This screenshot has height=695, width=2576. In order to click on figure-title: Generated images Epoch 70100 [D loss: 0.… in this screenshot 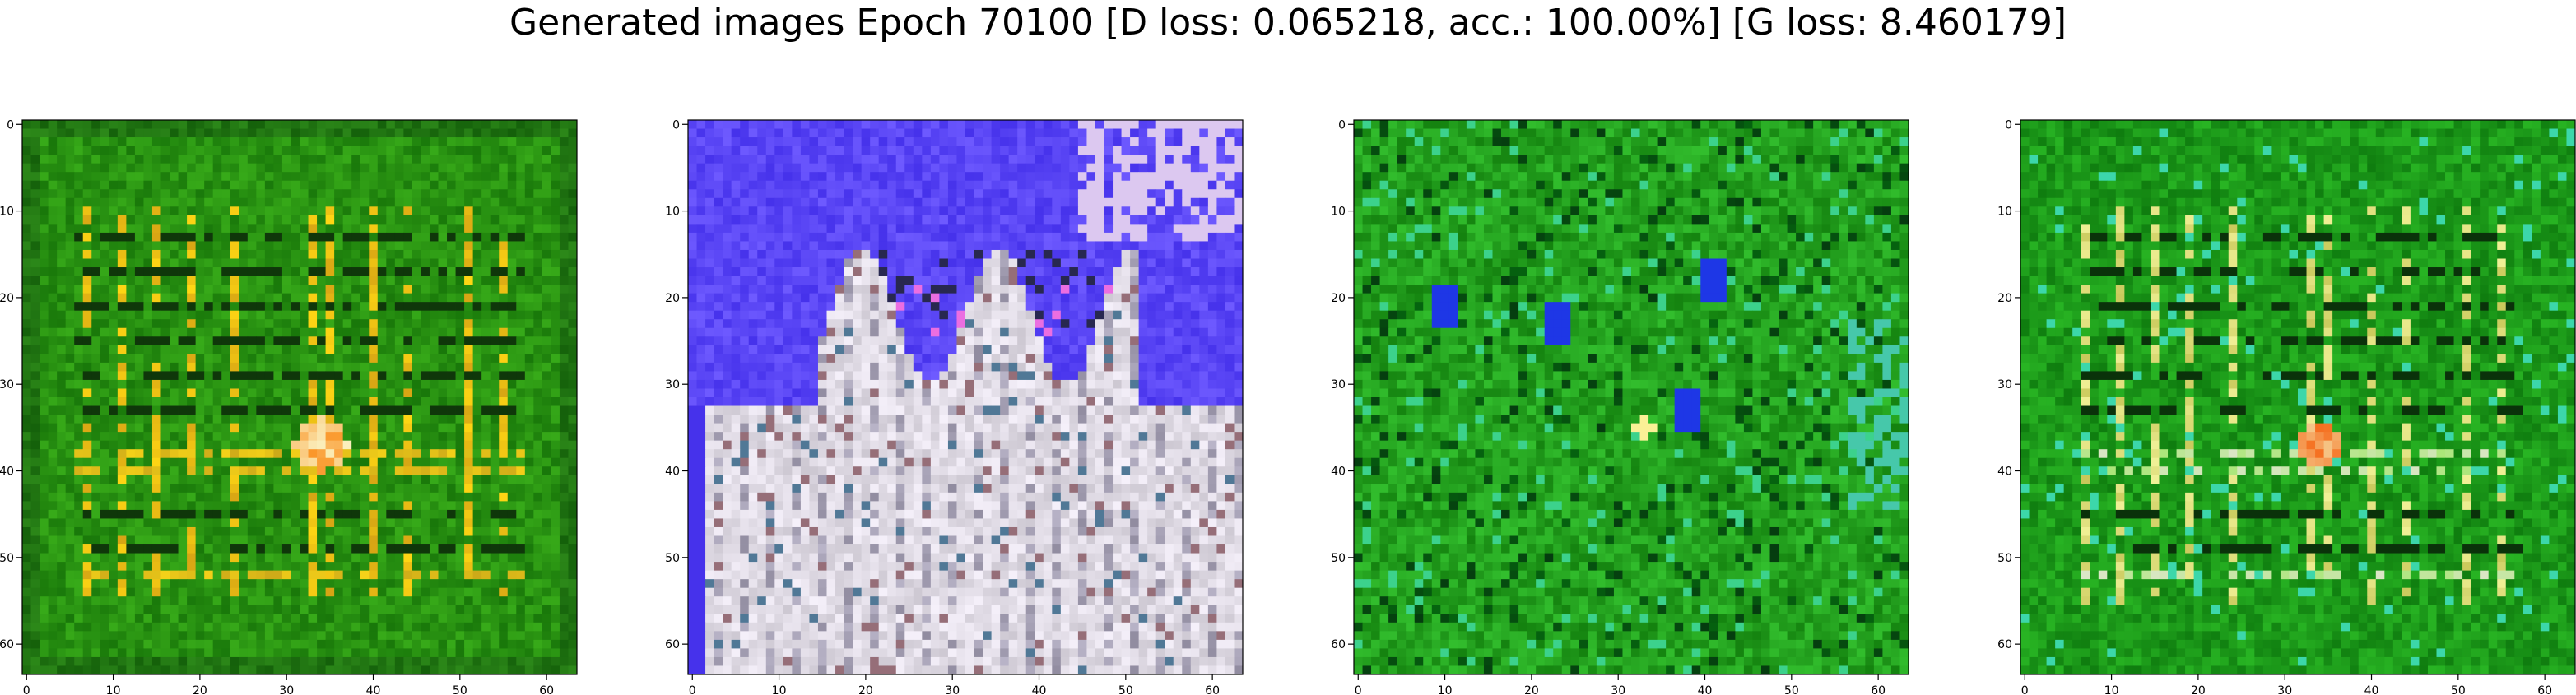, I will do `click(1288, 23)`.